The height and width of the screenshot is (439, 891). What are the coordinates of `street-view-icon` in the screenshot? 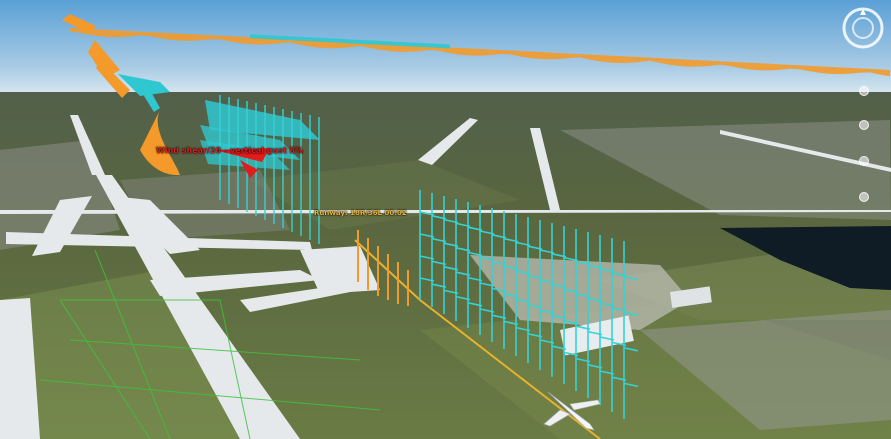 It's located at (864, 161).